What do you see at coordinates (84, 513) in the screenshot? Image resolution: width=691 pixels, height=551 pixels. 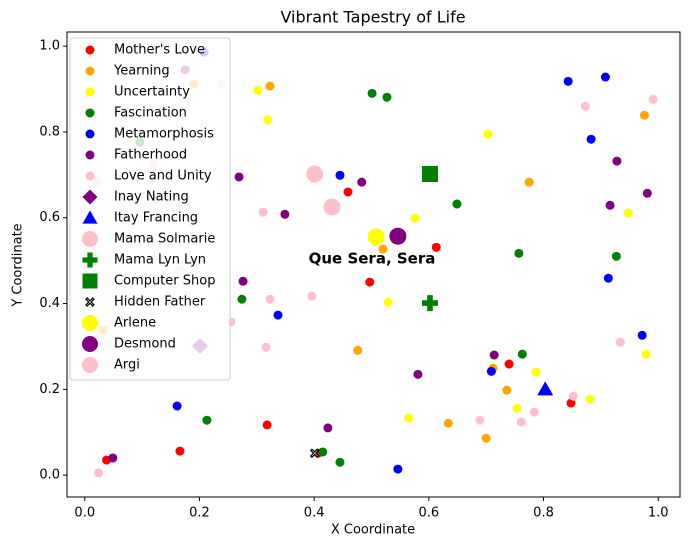 I see `x-tick-label: 0.0` at bounding box center [84, 513].